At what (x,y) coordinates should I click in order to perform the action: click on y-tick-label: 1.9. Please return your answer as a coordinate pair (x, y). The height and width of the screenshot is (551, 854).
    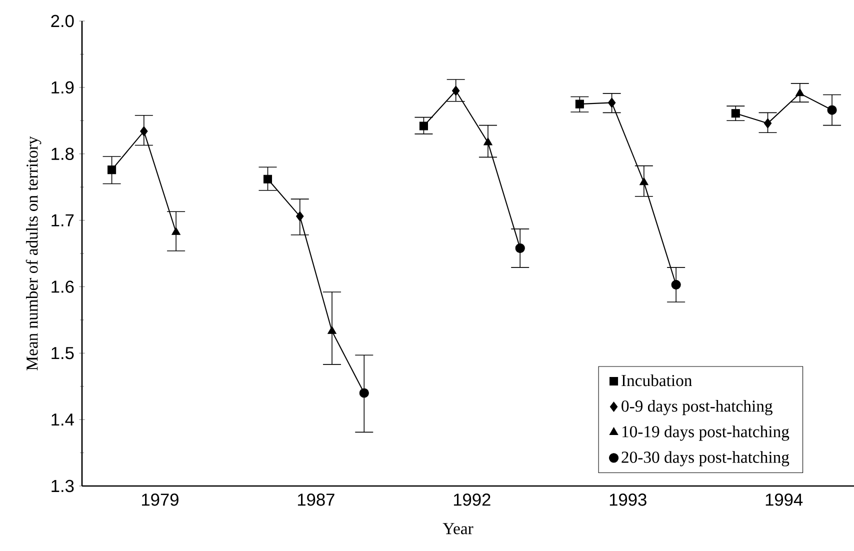
    Looking at the image, I should click on (63, 87).